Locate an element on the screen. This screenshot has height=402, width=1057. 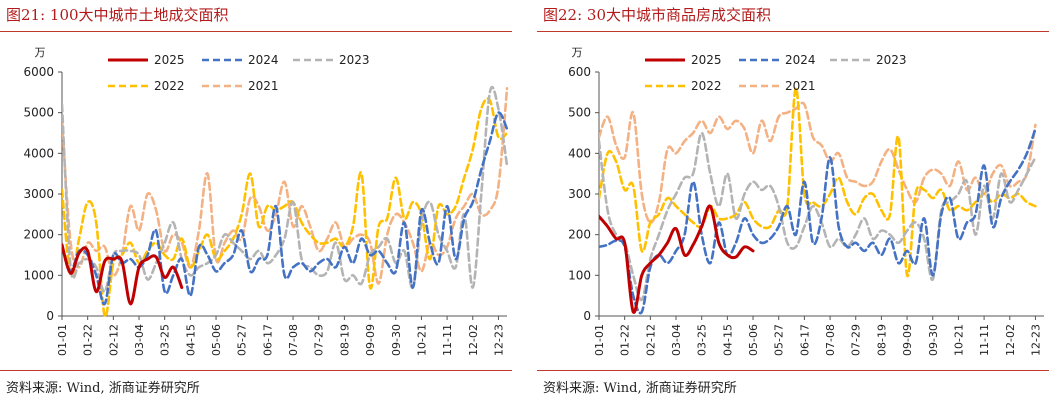
y-tick-label: 2000 is located at coordinates (38, 235).